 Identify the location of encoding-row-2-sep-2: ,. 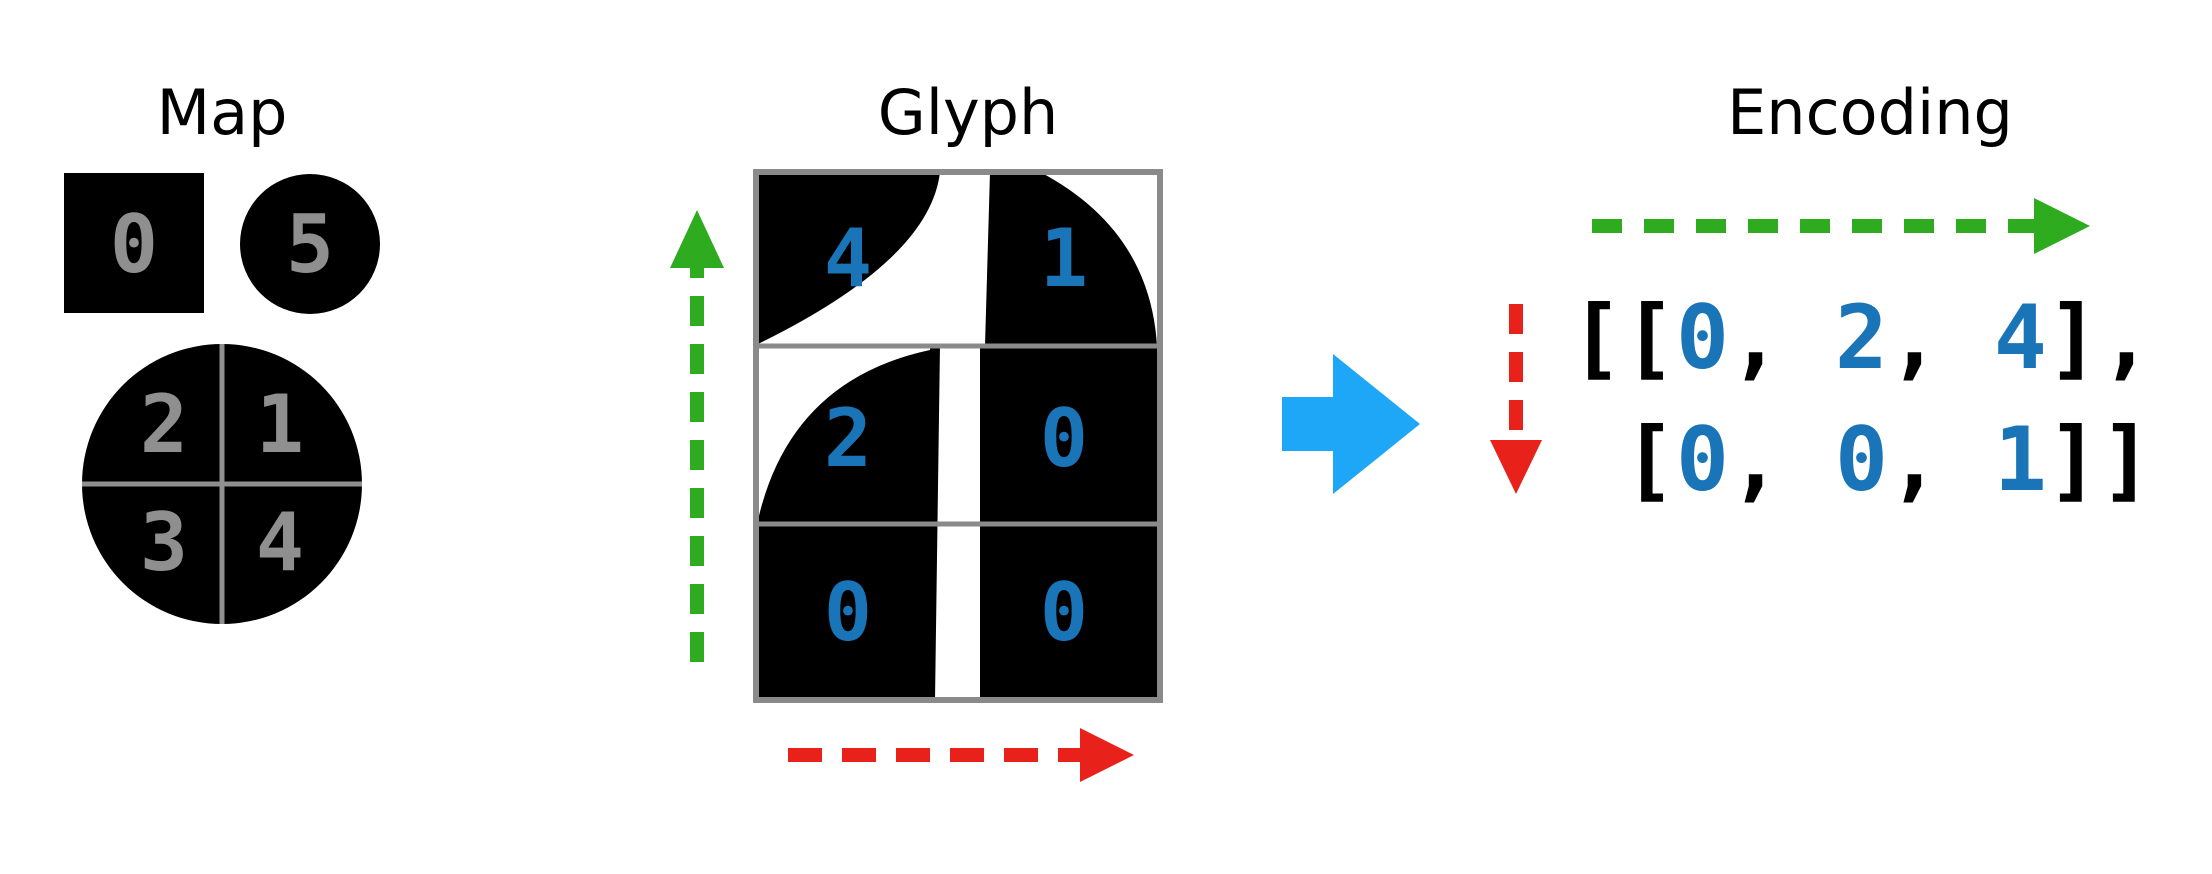
(1941, 459).